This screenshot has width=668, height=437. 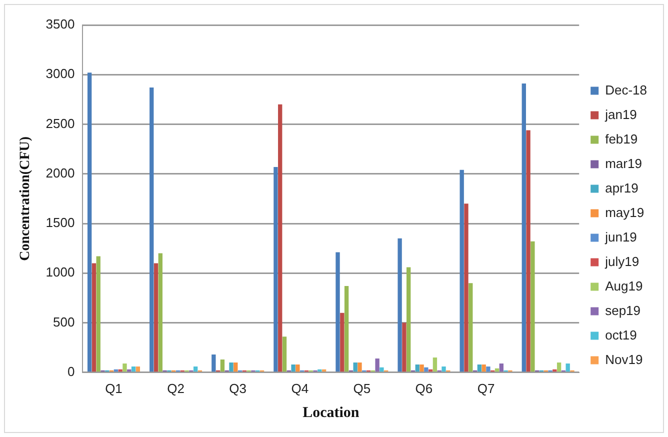 I want to click on x-tick-label: Q3, so click(x=238, y=388).